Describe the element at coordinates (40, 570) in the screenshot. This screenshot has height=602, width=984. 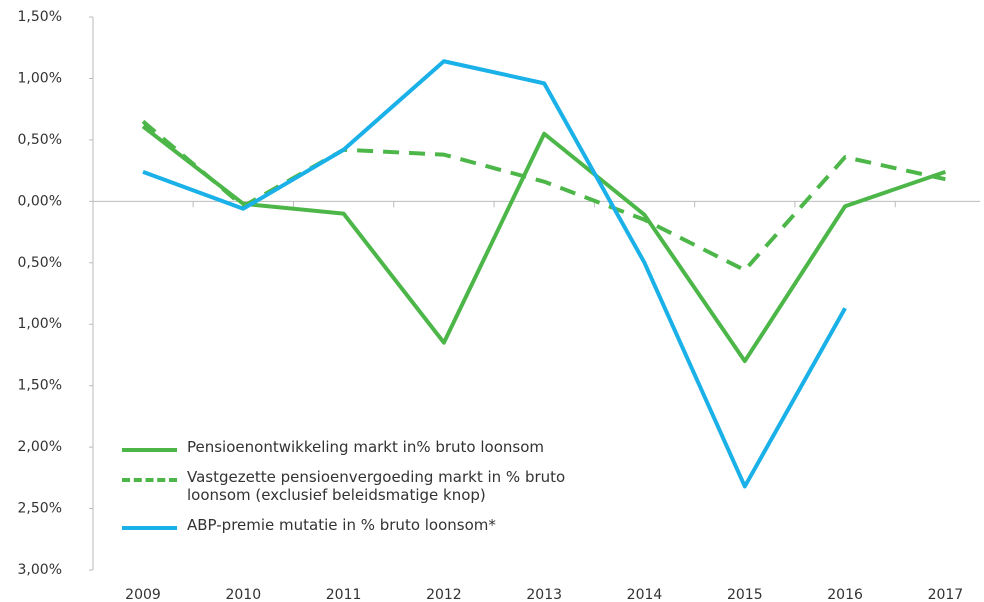
I see `y-tick-label: 3,00%` at that location.